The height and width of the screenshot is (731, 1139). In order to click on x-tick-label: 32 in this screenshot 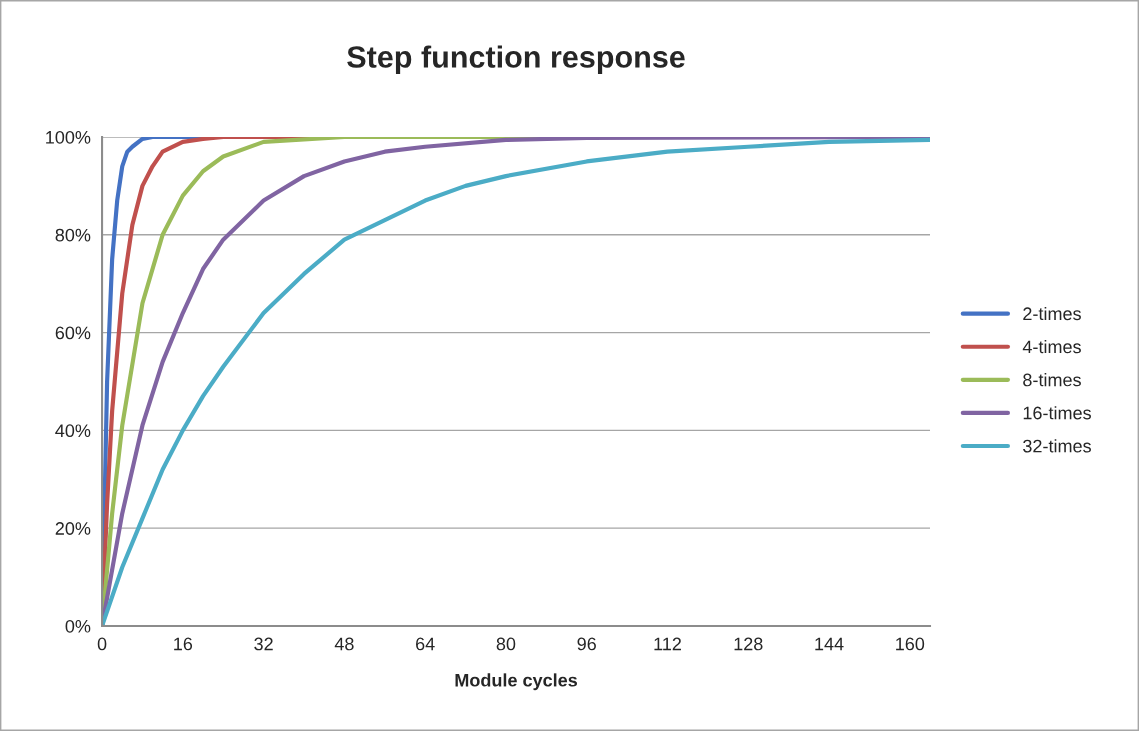, I will do `click(263, 644)`.